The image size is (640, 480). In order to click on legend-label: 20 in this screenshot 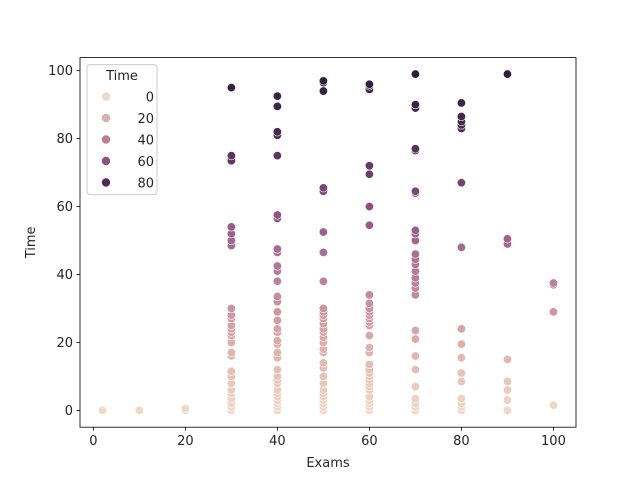, I will do `click(145, 119)`.